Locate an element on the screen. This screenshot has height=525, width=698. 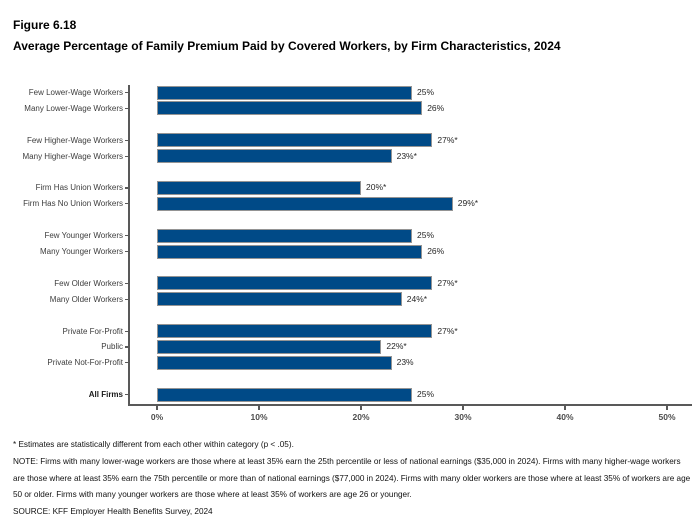
bar-few-lower-wage-workers is located at coordinates (284, 92).